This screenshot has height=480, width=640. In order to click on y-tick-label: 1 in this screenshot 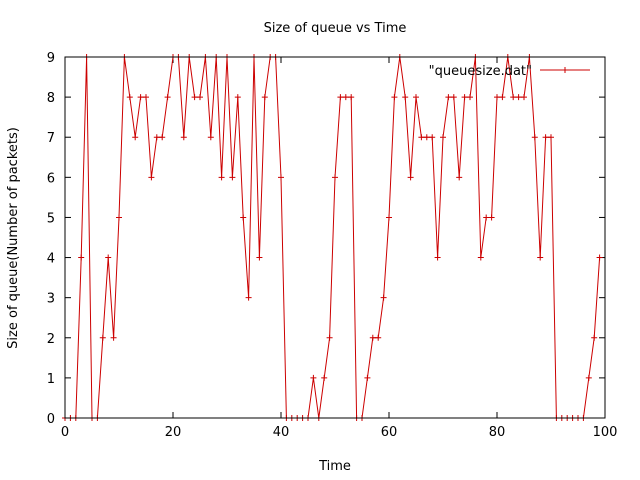, I will do `click(51, 379)`.